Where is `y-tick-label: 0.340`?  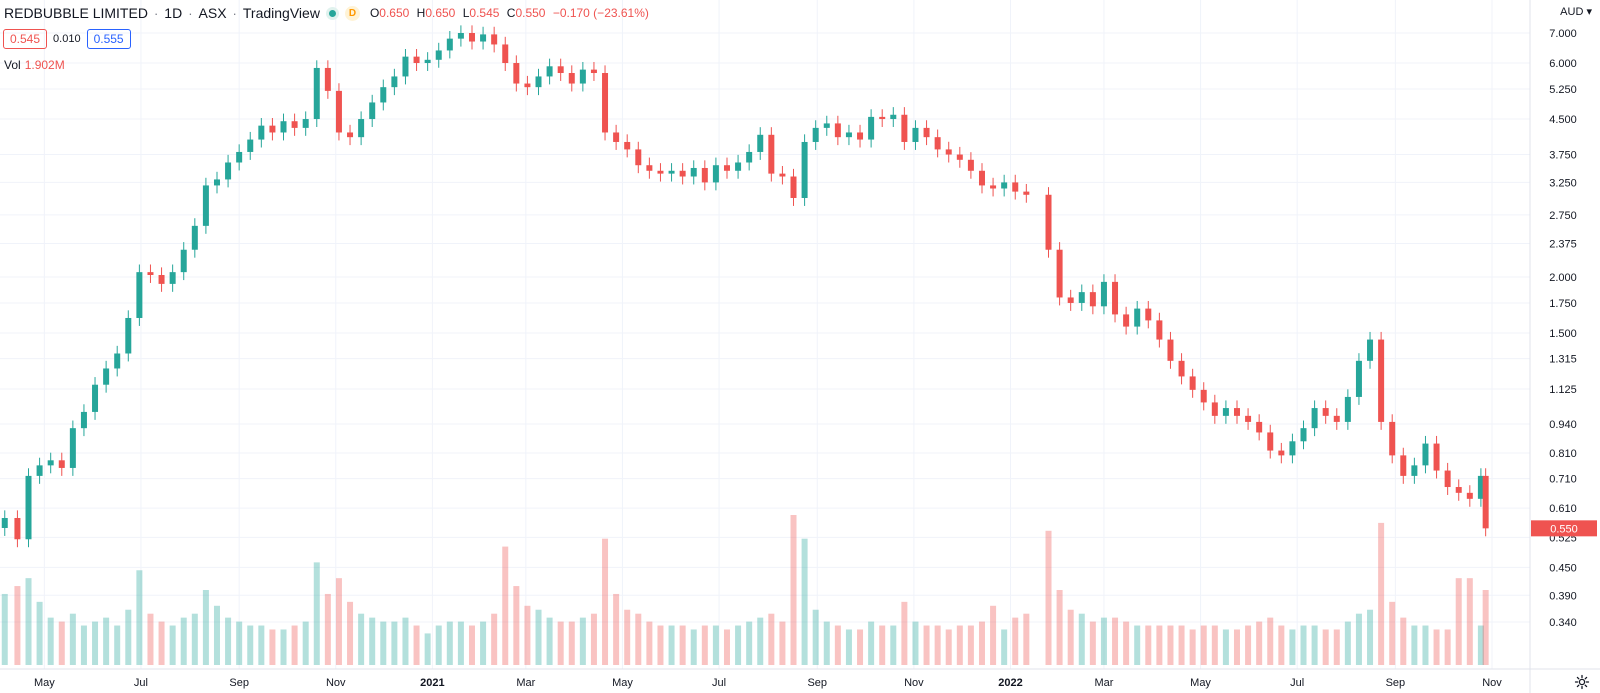 y-tick-label: 0.340 is located at coordinates (1563, 623).